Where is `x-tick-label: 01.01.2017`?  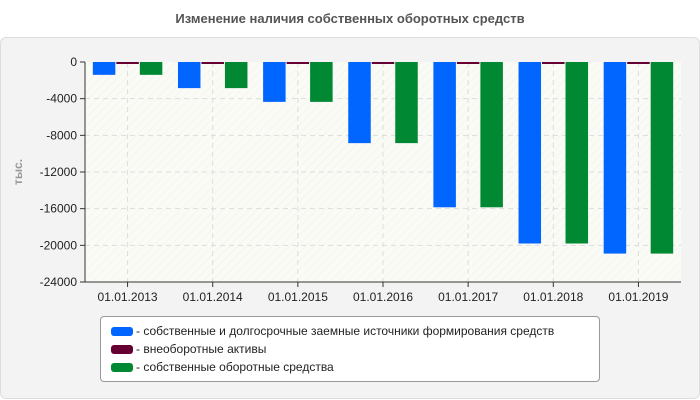
x-tick-label: 01.01.2017 is located at coordinates (468, 297).